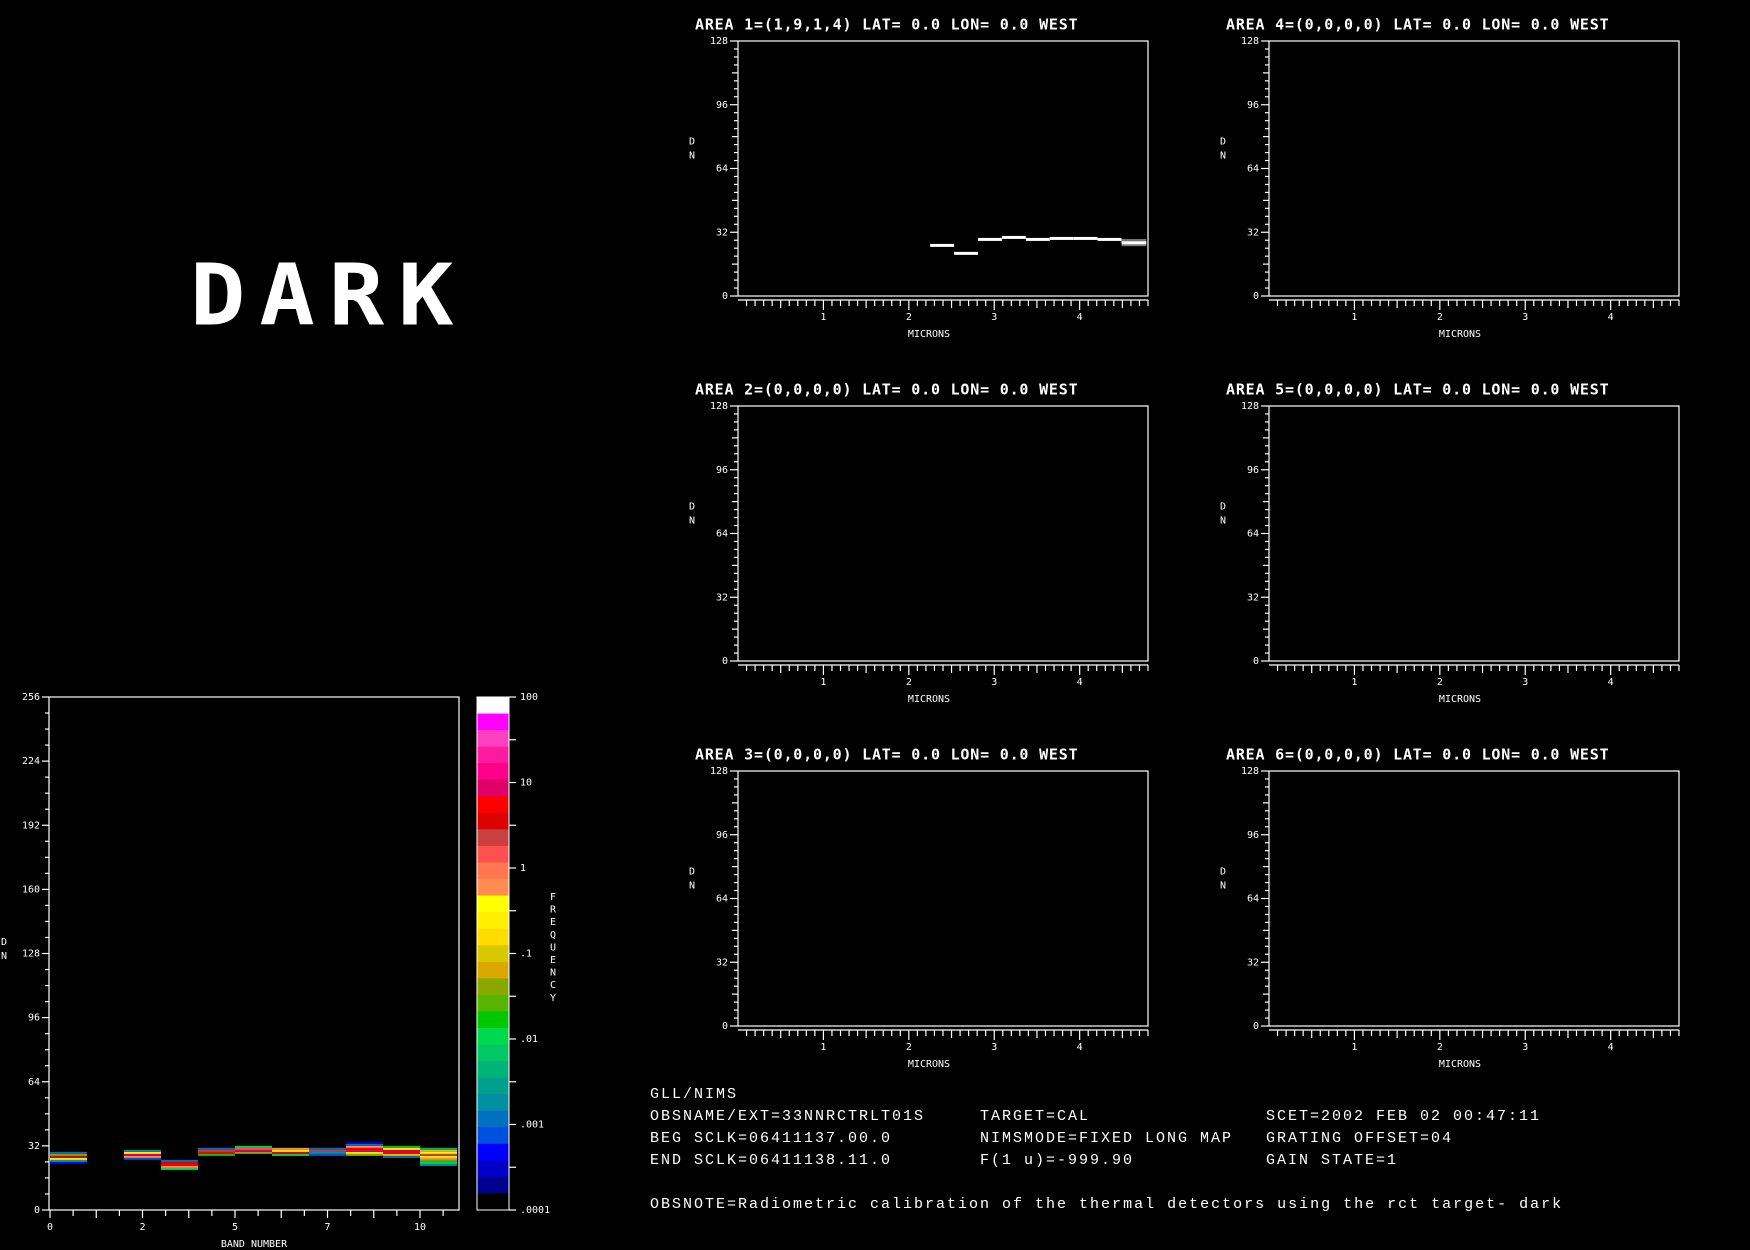  Describe the element at coordinates (1057, 1160) in the screenshot. I see `info-f1u: F(1 u)=-999.90` at that location.